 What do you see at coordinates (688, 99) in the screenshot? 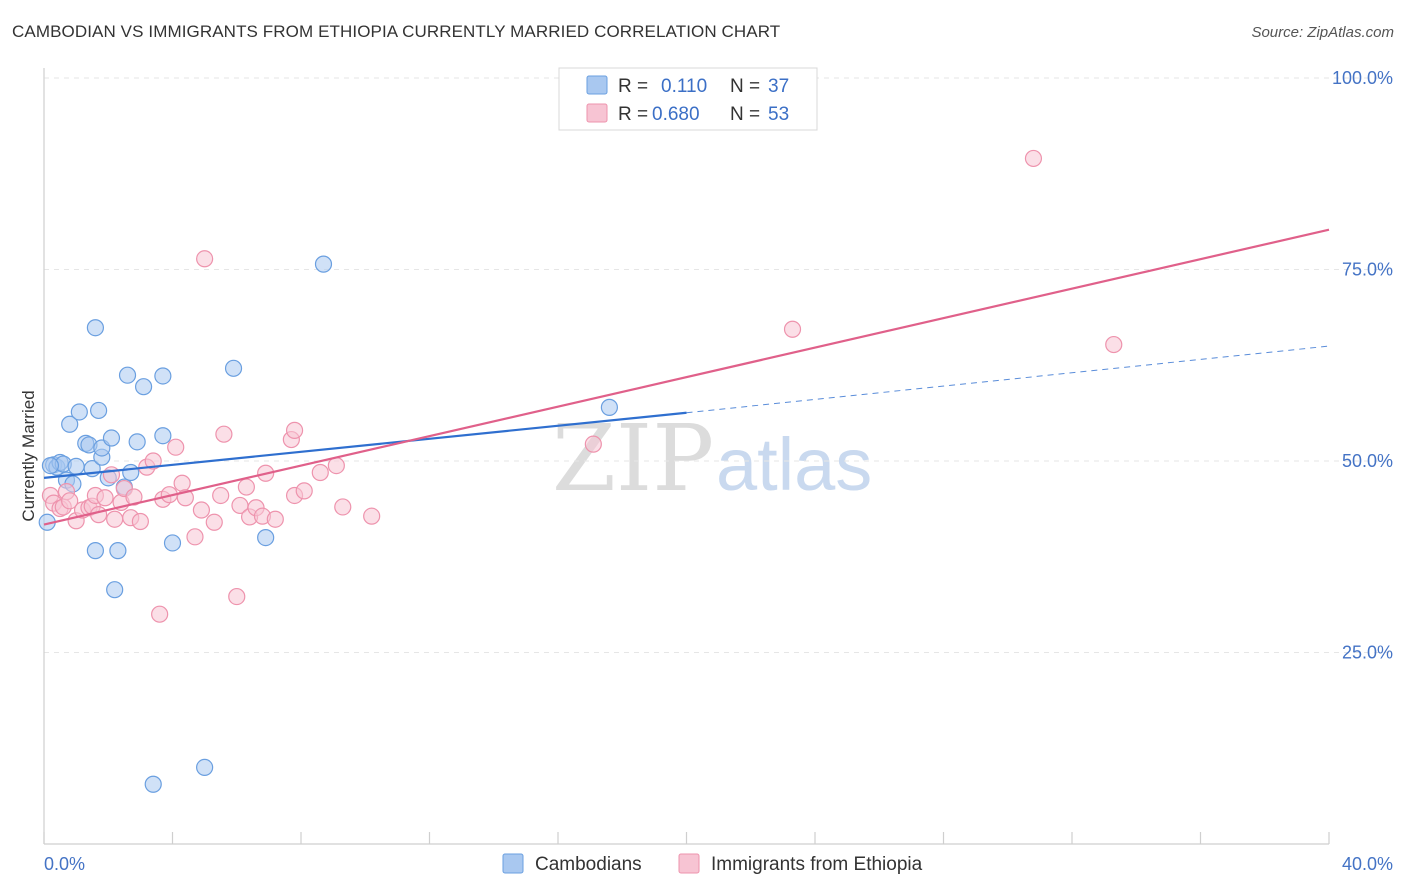
I see `legend-top: R = 0.110 N = 37 R = 0.680 N = 53` at bounding box center [688, 99].